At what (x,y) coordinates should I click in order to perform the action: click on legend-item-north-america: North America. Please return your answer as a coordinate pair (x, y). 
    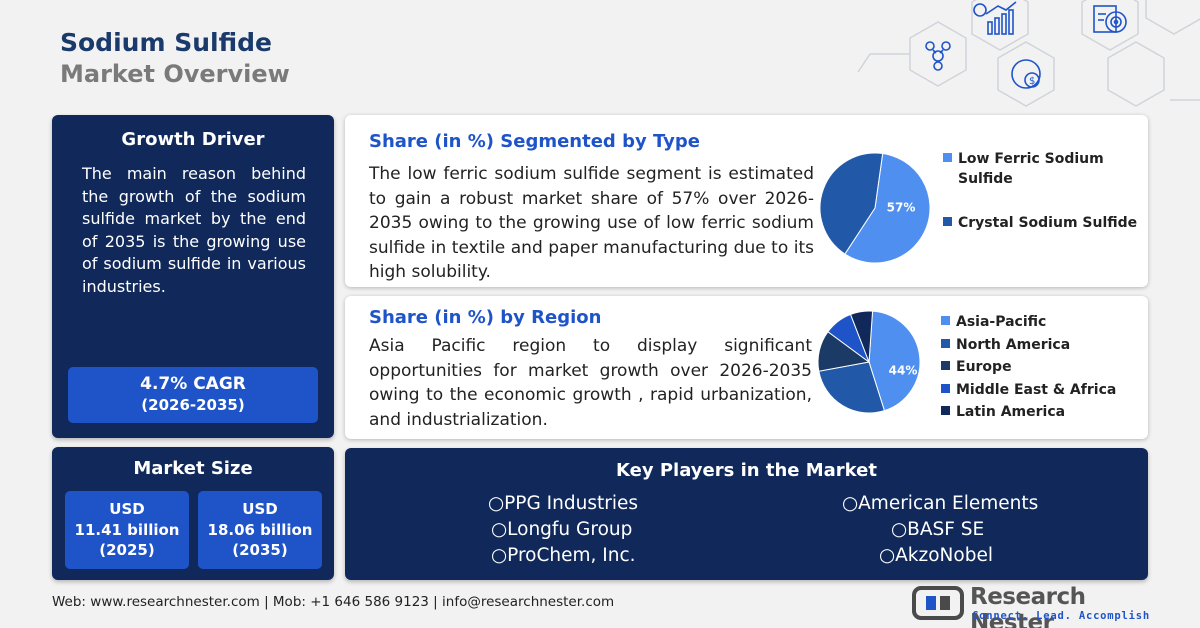
    Looking at the image, I should click on (1005, 345).